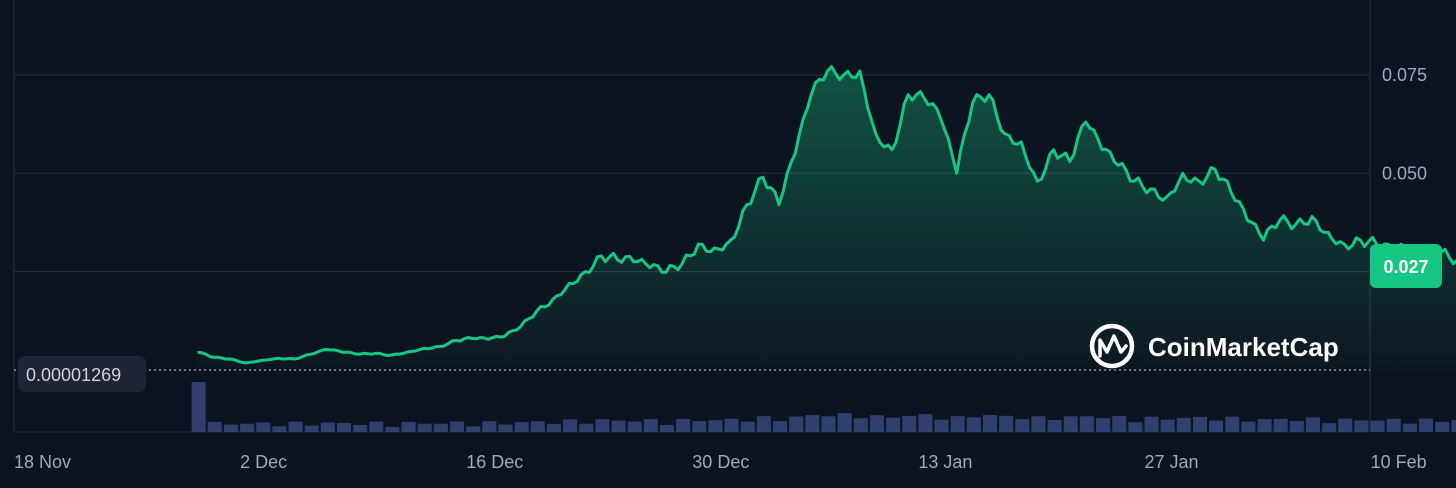 The width and height of the screenshot is (1456, 488). I want to click on watermark-text: CoinMarketCap, so click(1243, 347).